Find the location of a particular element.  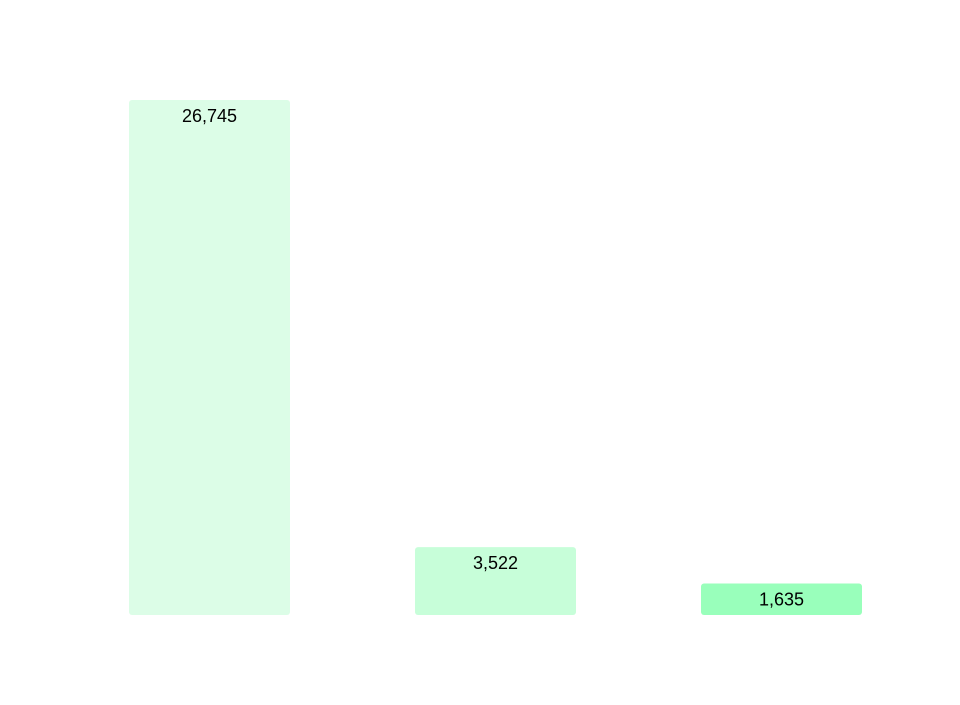

value-label: 26,745 is located at coordinates (209, 116).